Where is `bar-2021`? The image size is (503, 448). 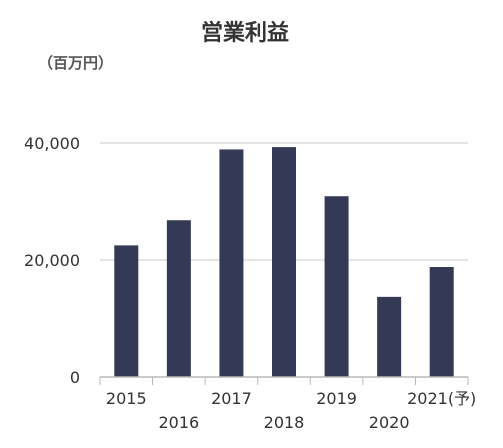
bar-2021 is located at coordinates (441, 322).